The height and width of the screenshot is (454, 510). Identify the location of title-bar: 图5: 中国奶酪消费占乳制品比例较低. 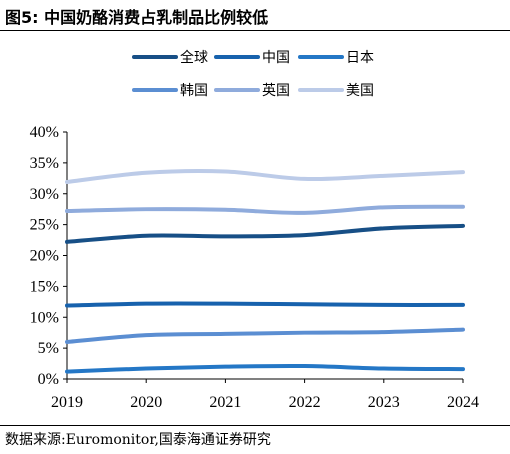
(255, 15).